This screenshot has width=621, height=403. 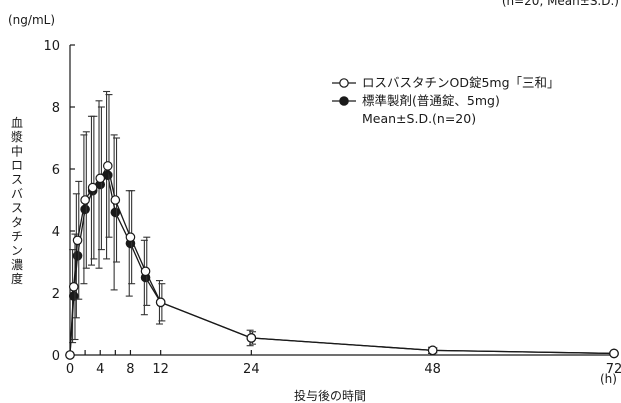 What do you see at coordinates (17, 222) in the screenshot?
I see `y-axis-title-char: タ` at bounding box center [17, 222].